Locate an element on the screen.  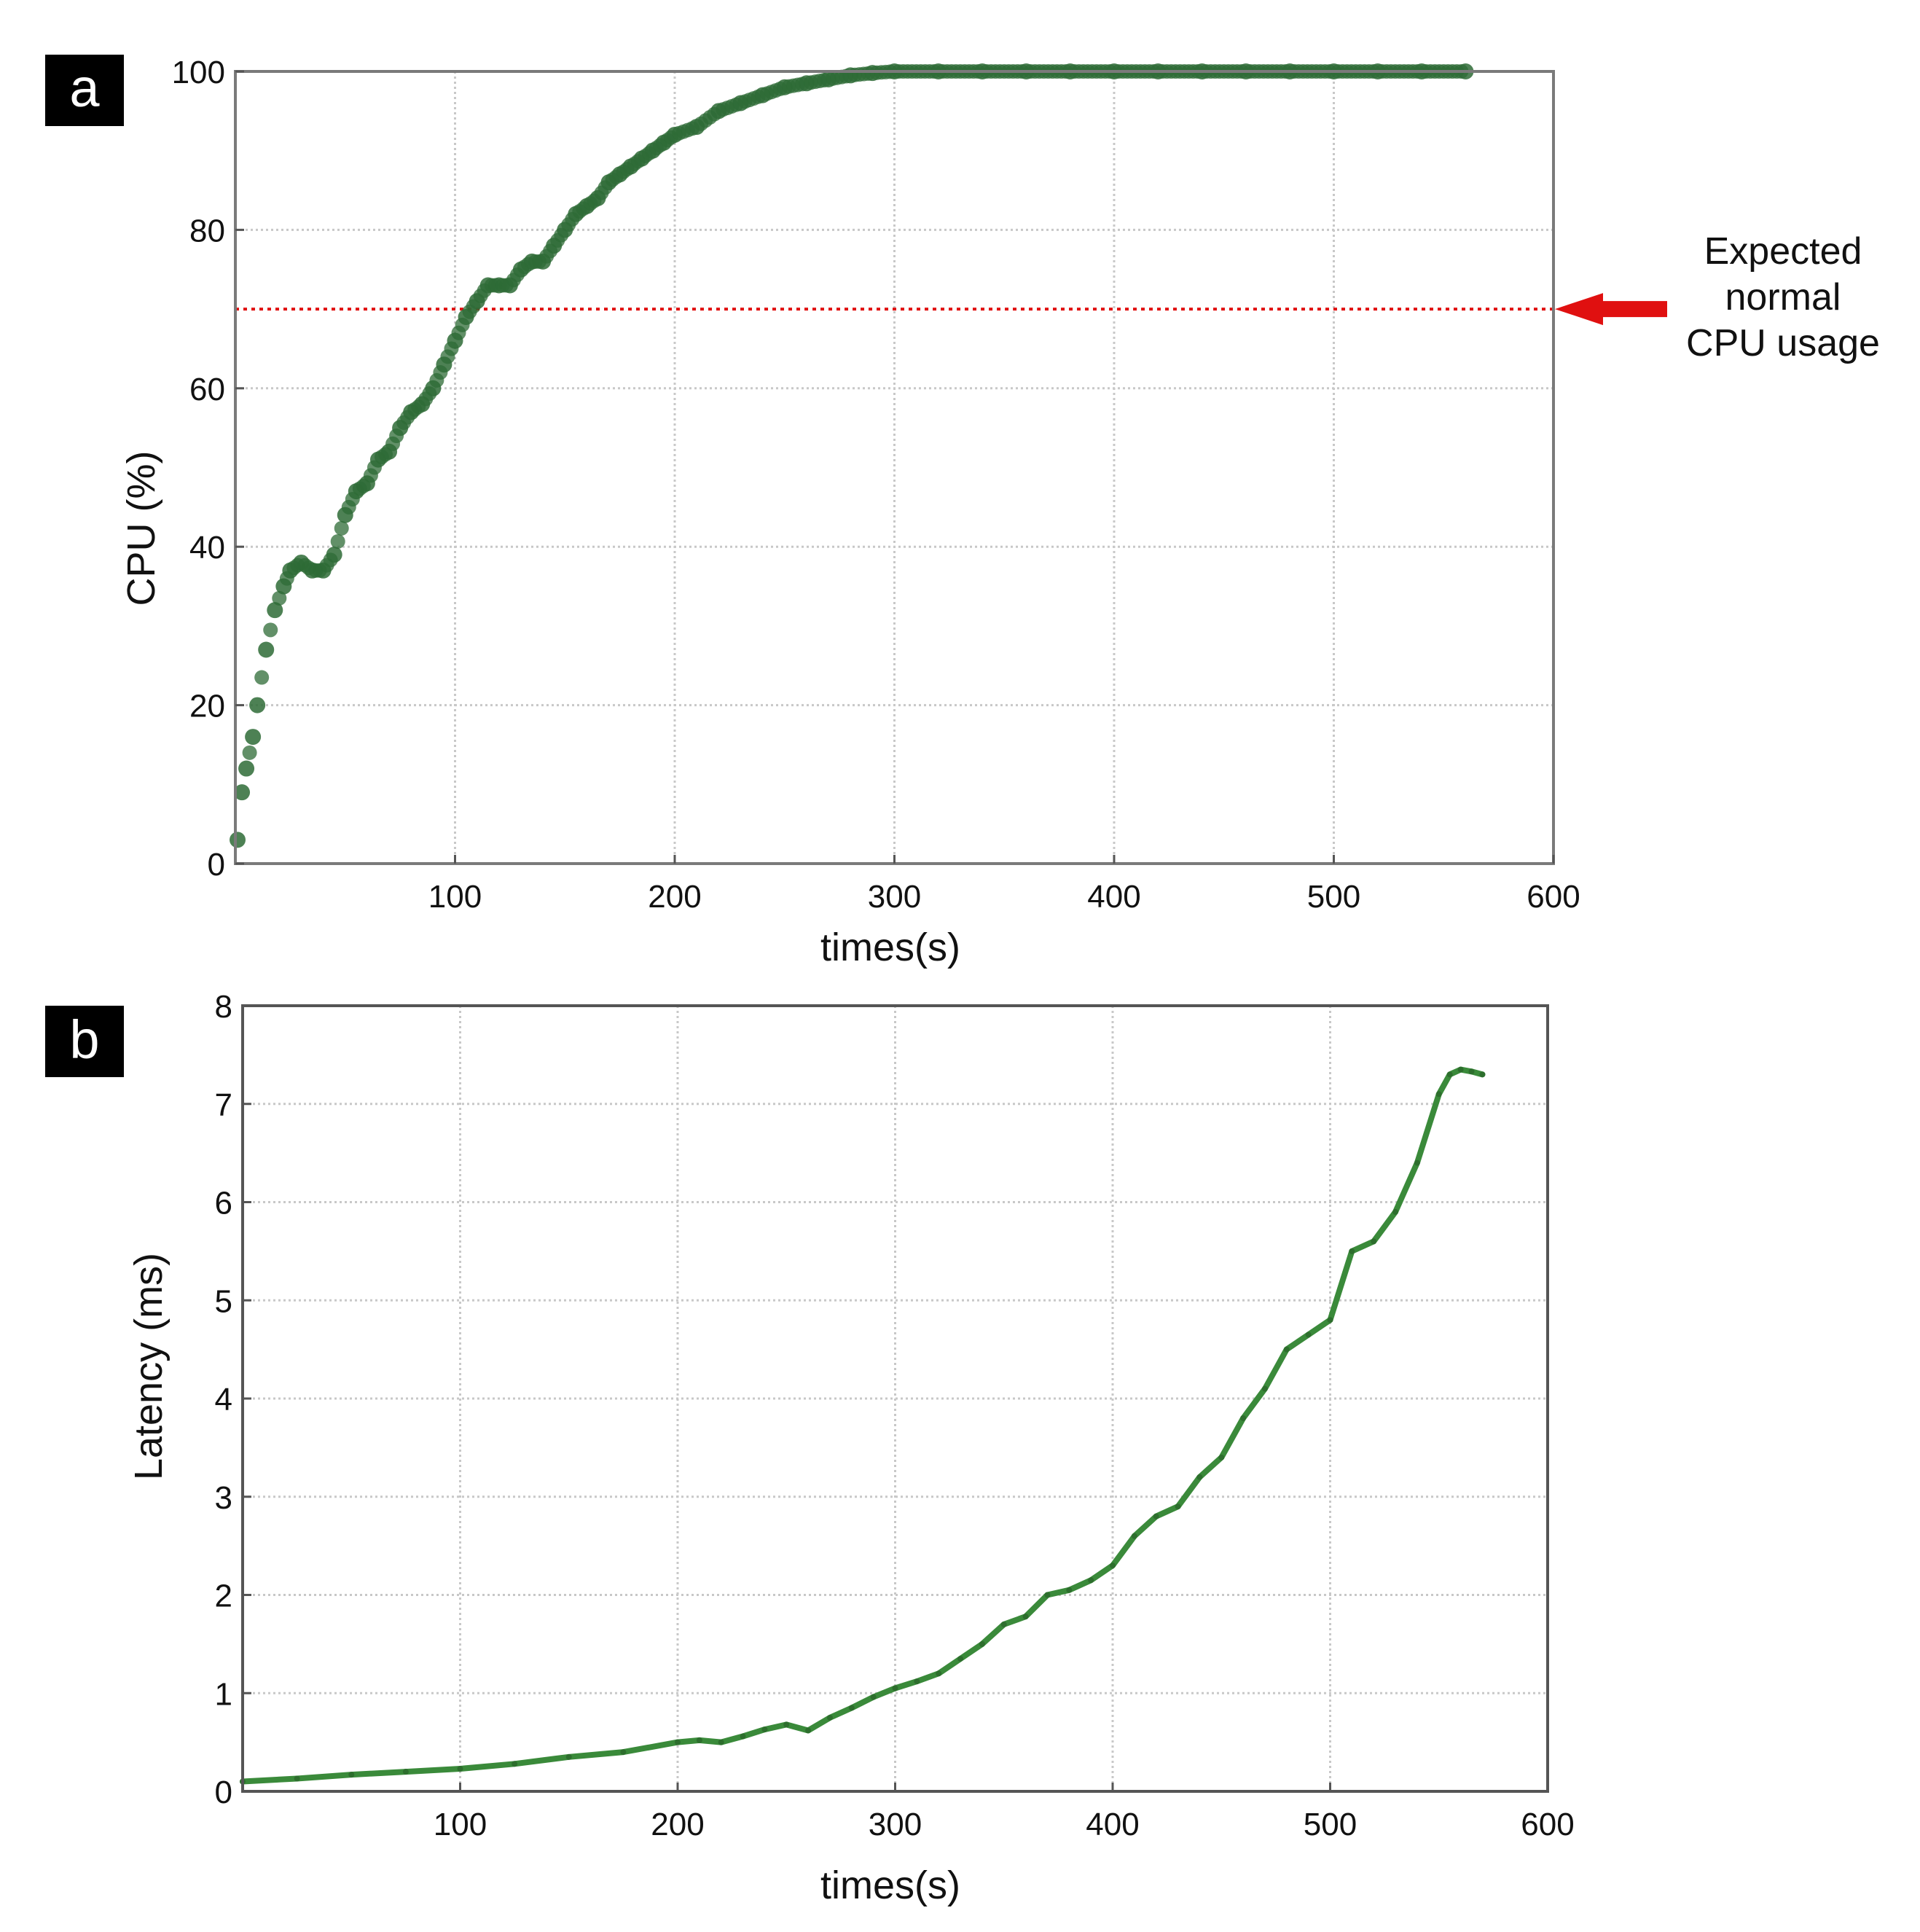
y-tick-label: 20 is located at coordinates (207, 706).